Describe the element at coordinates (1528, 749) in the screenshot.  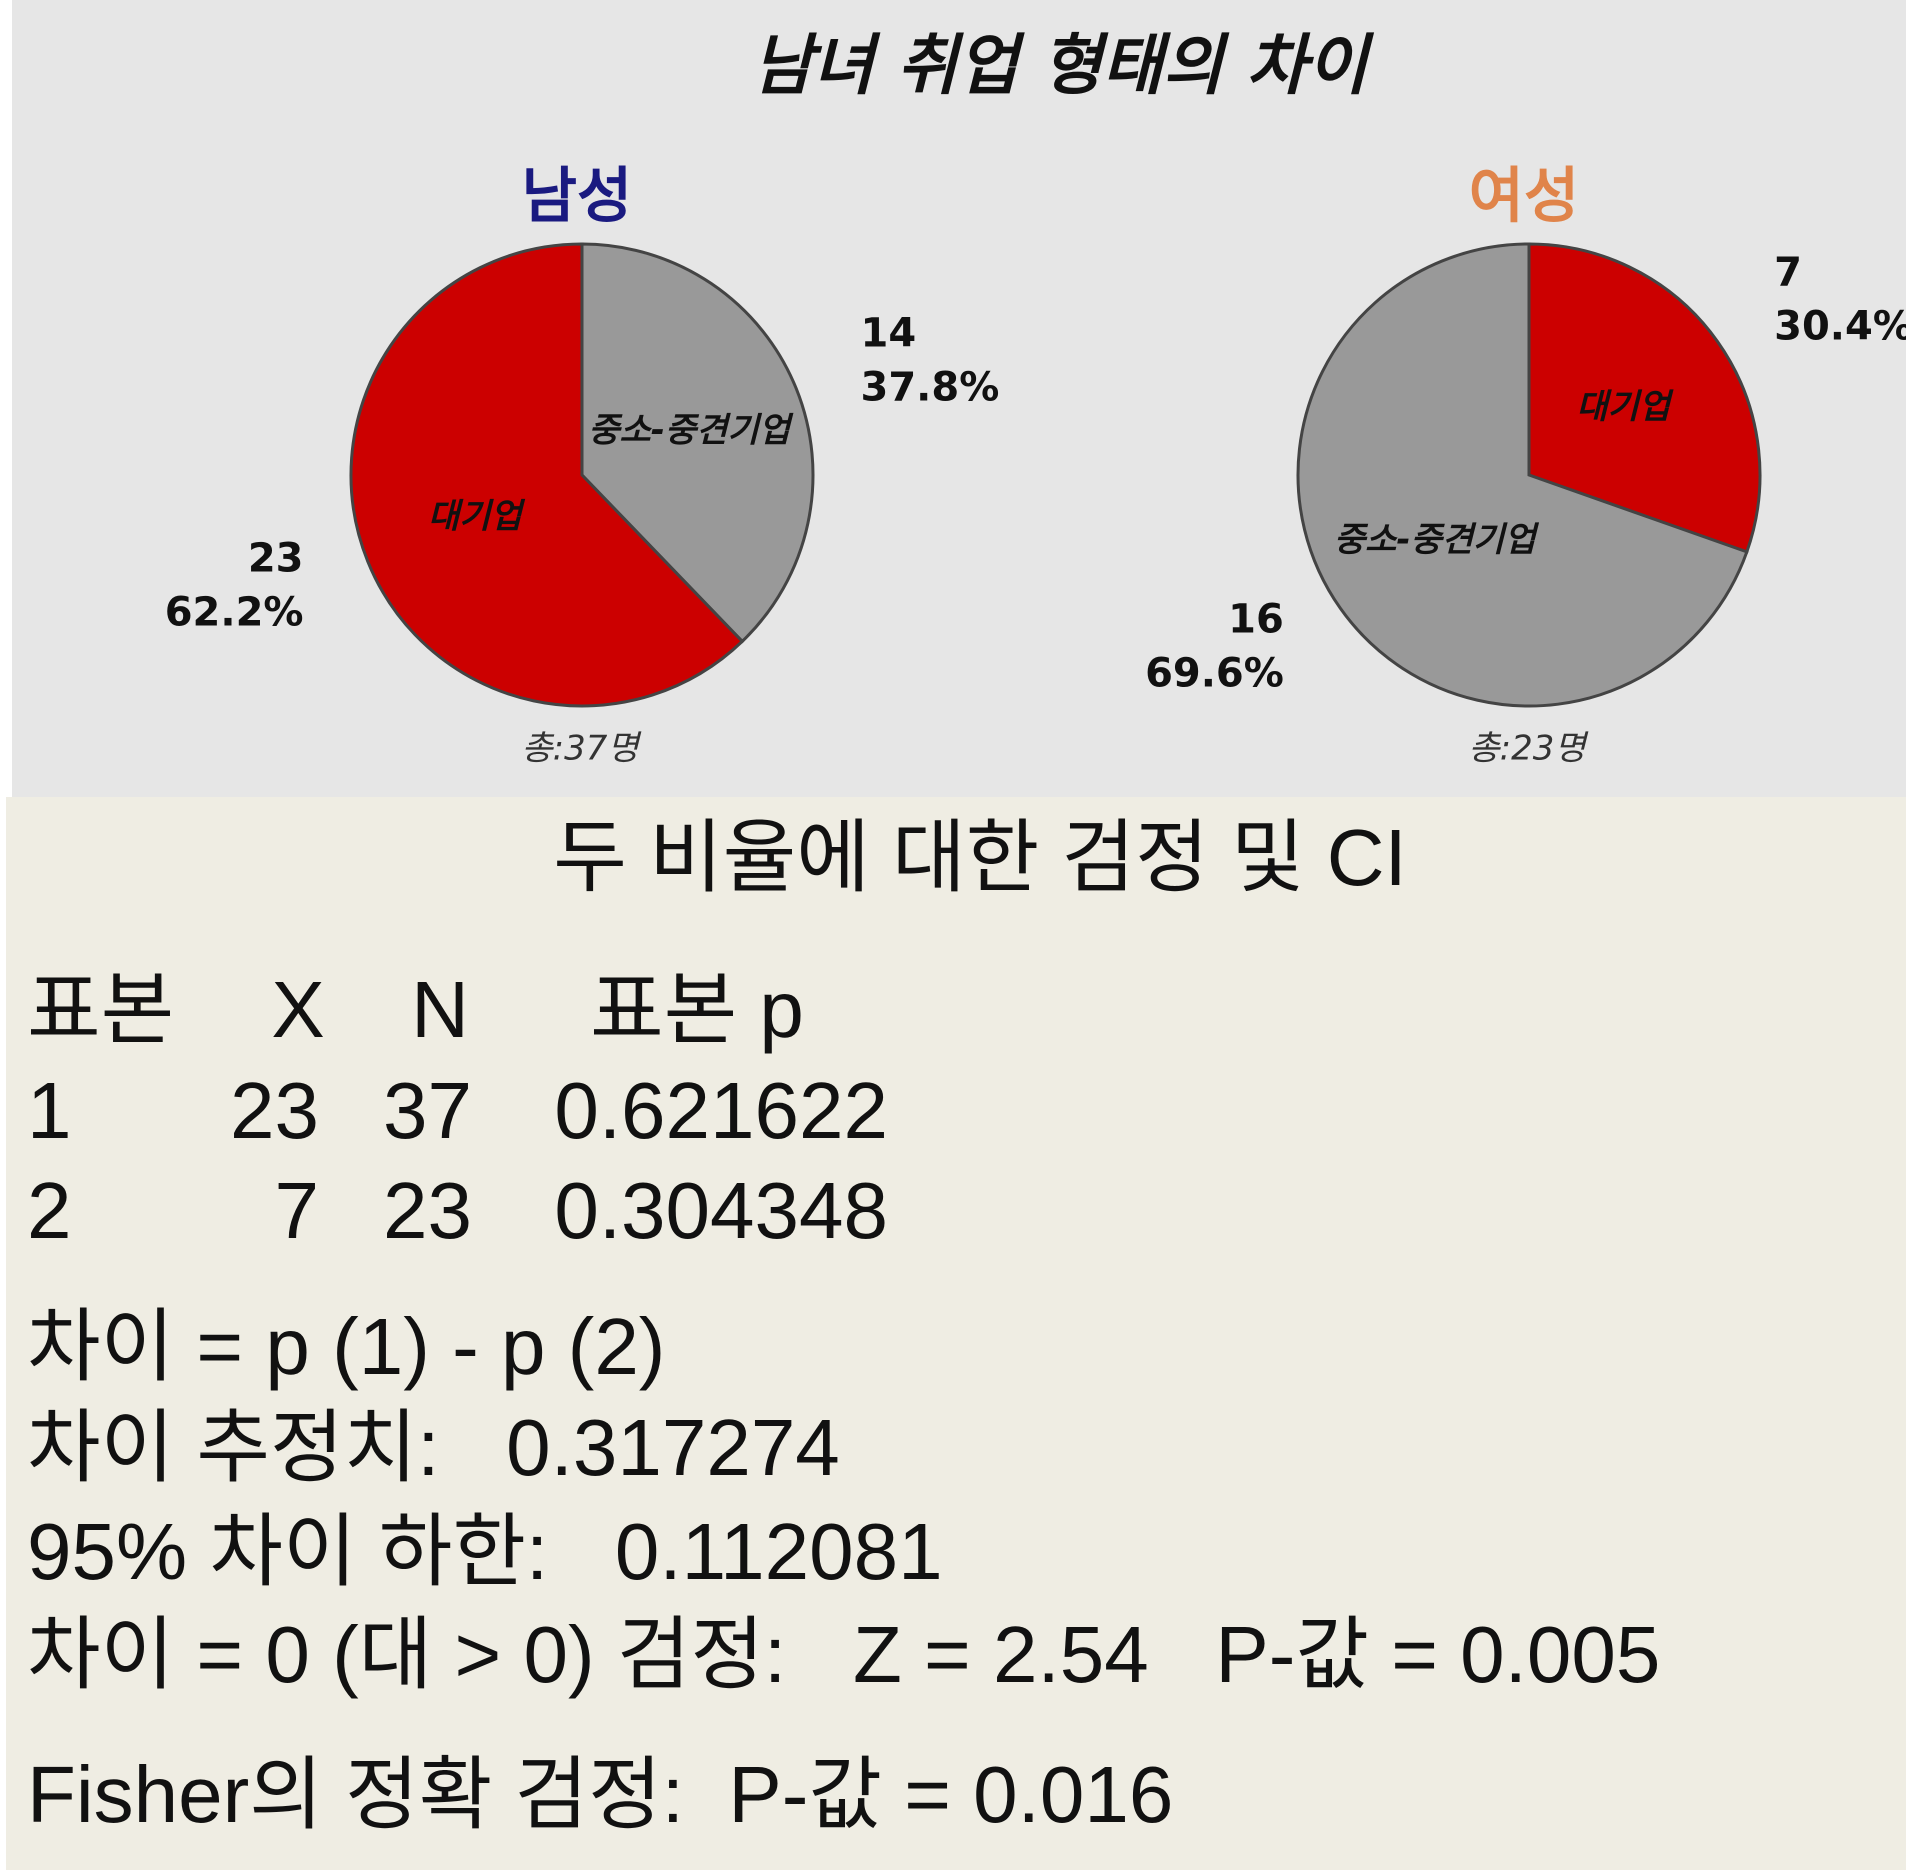
I see `pie-note: 총:23명` at that location.